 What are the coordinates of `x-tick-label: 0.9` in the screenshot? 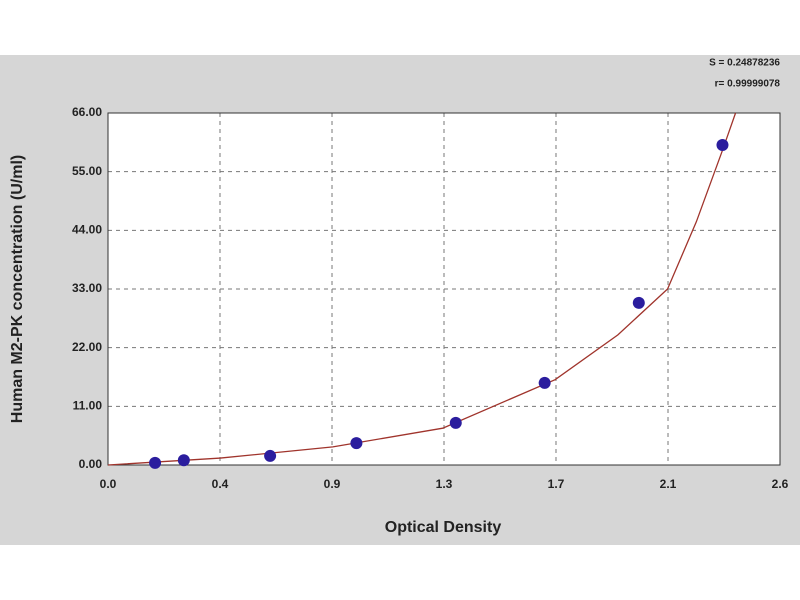 It's located at (332, 484).